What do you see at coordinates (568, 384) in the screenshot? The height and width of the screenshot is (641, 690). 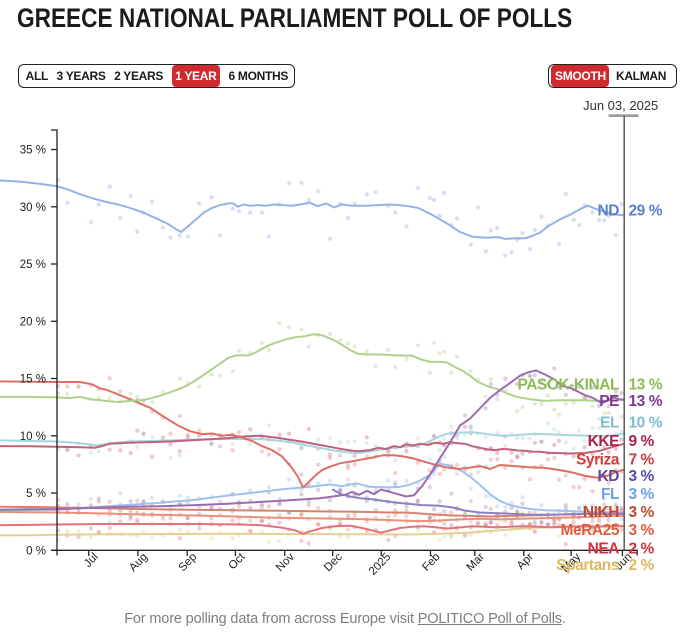 I see `svg-text: PASOK-KINAL` at bounding box center [568, 384].